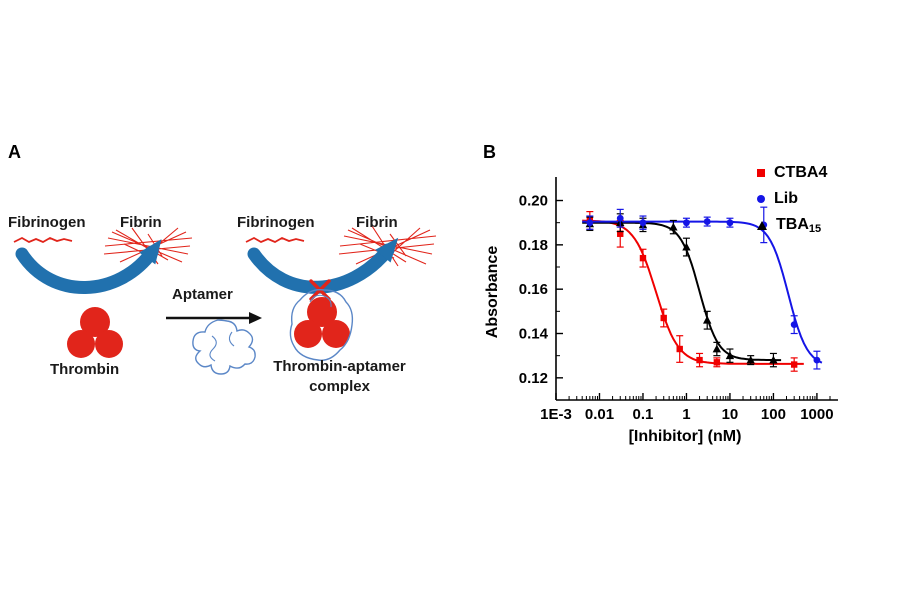 Image resolution: width=900 pixels, height=594 pixels. Describe the element at coordinates (95, 332) in the screenshot. I see `thrombin-molecule` at that location.